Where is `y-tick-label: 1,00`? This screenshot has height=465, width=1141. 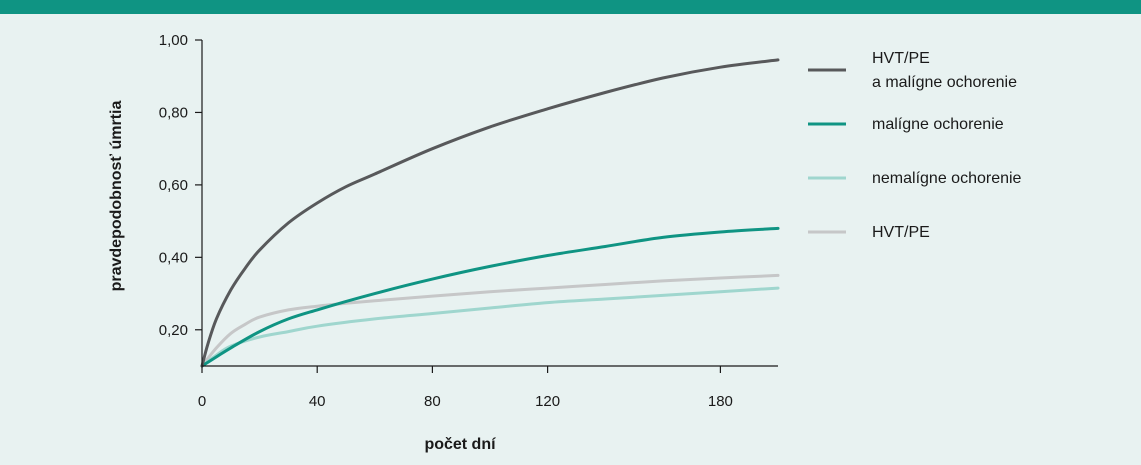 y-tick-label: 1,00 is located at coordinates (173, 40).